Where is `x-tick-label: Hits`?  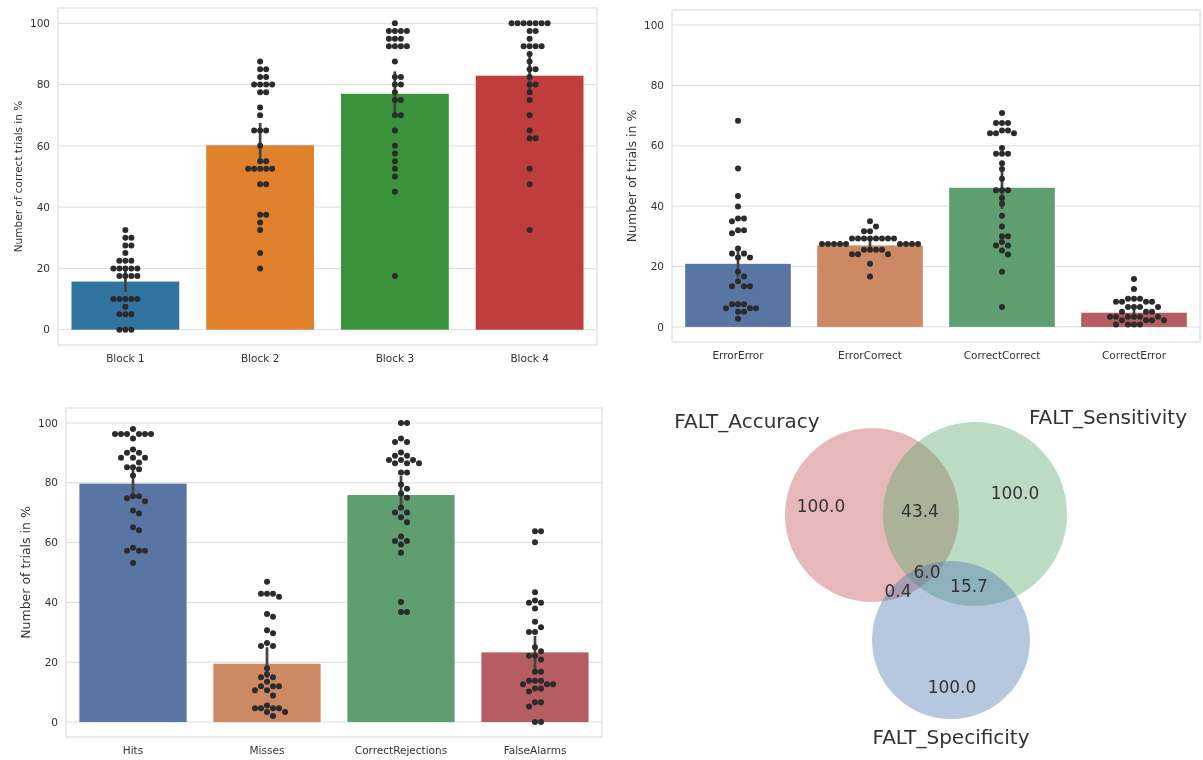
x-tick-label: Hits is located at coordinates (133, 750).